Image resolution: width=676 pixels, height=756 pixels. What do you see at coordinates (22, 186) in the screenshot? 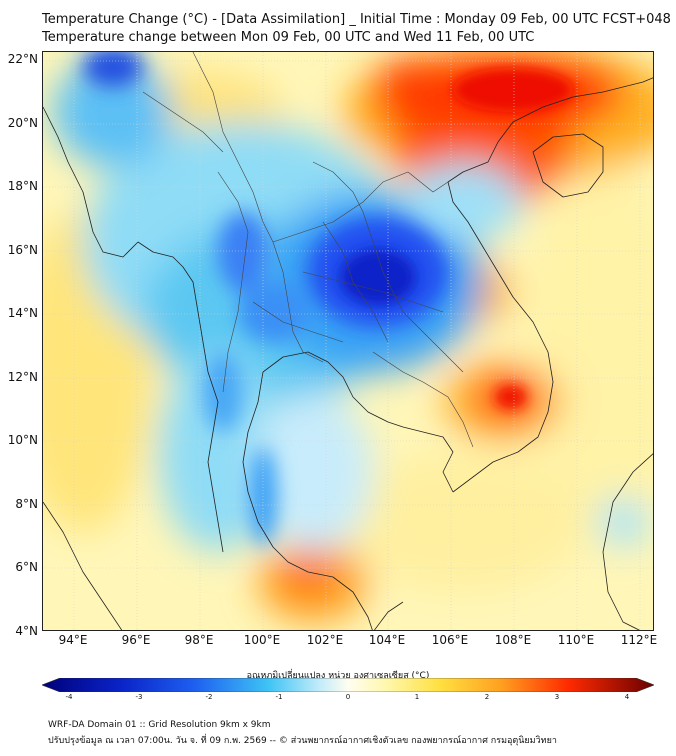
I see `lat-tick: 18°N` at bounding box center [22, 186].